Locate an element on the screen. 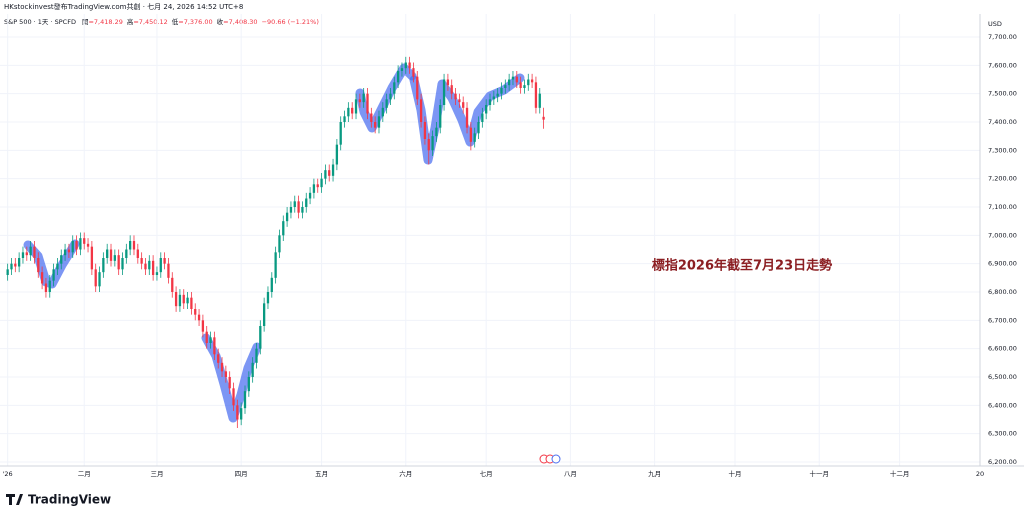  y-tick-label: 7,300.00 is located at coordinates (1002, 150).